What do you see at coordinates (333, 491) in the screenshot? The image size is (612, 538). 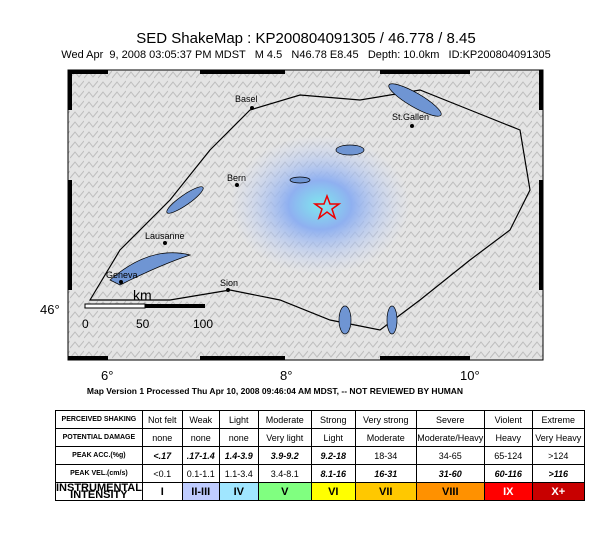 I see `legend-cell: VI` at bounding box center [333, 491].